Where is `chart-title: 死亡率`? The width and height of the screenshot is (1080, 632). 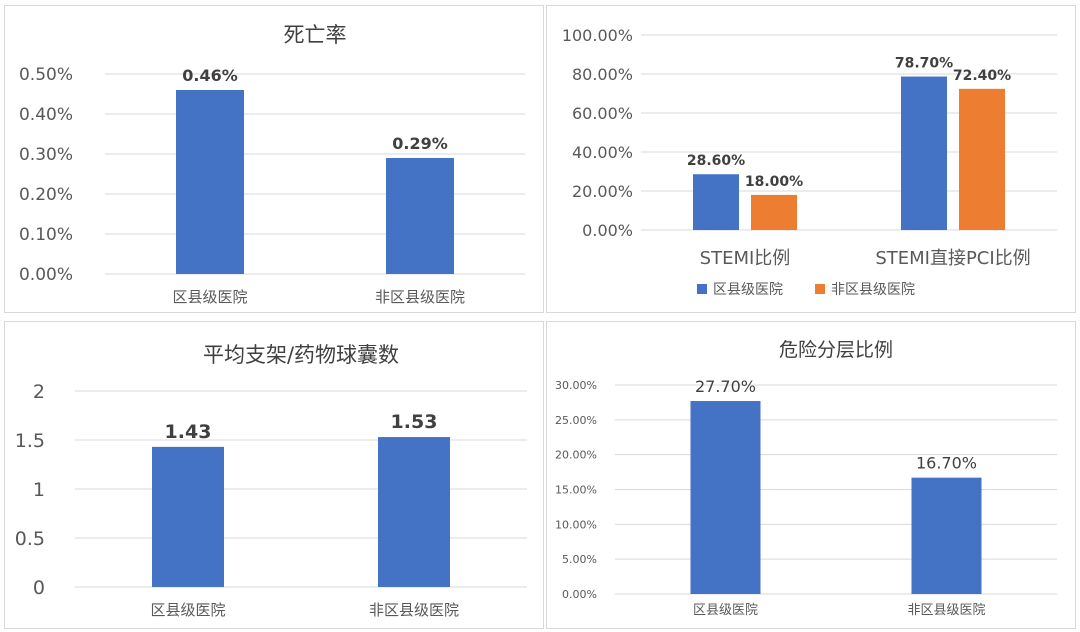
chart-title: 死亡率 is located at coordinates (315, 35).